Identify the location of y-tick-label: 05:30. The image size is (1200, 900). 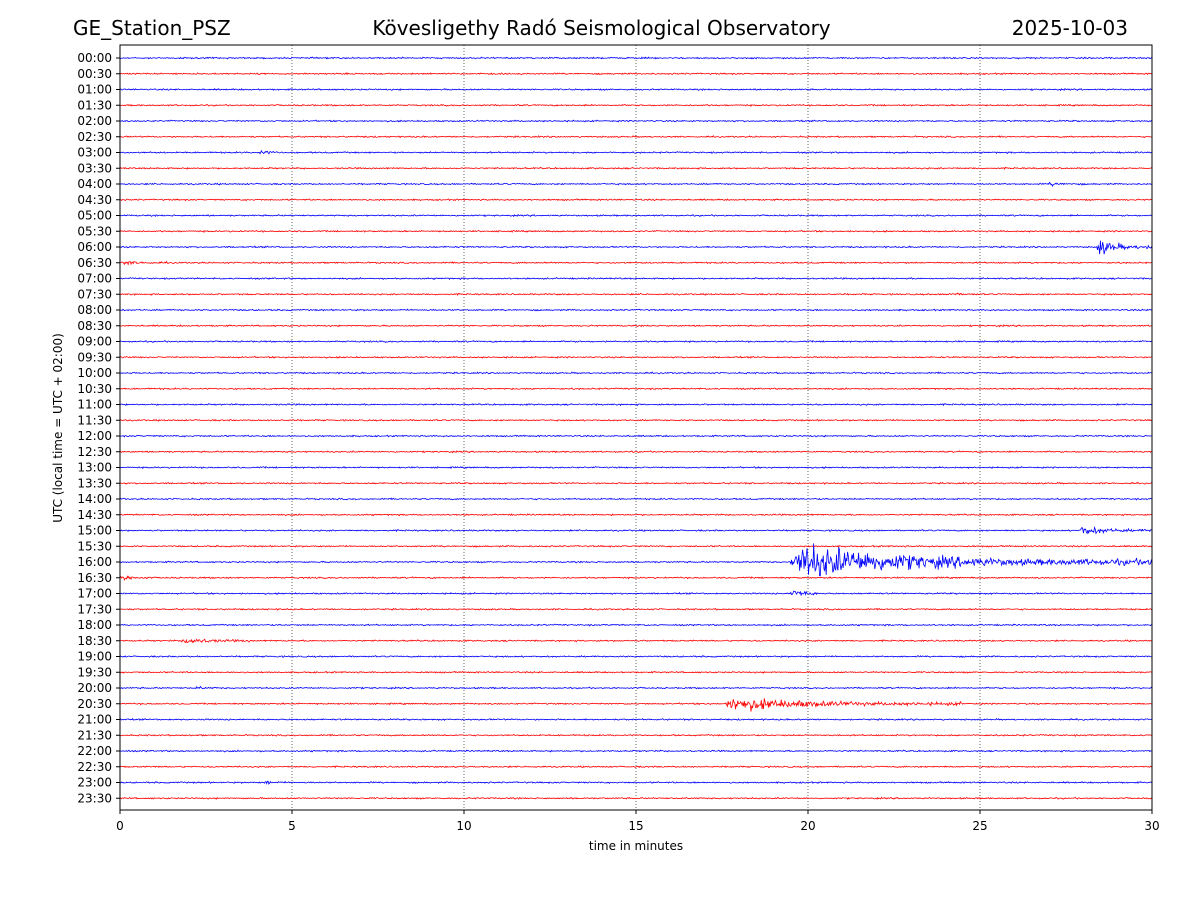
(94, 231).